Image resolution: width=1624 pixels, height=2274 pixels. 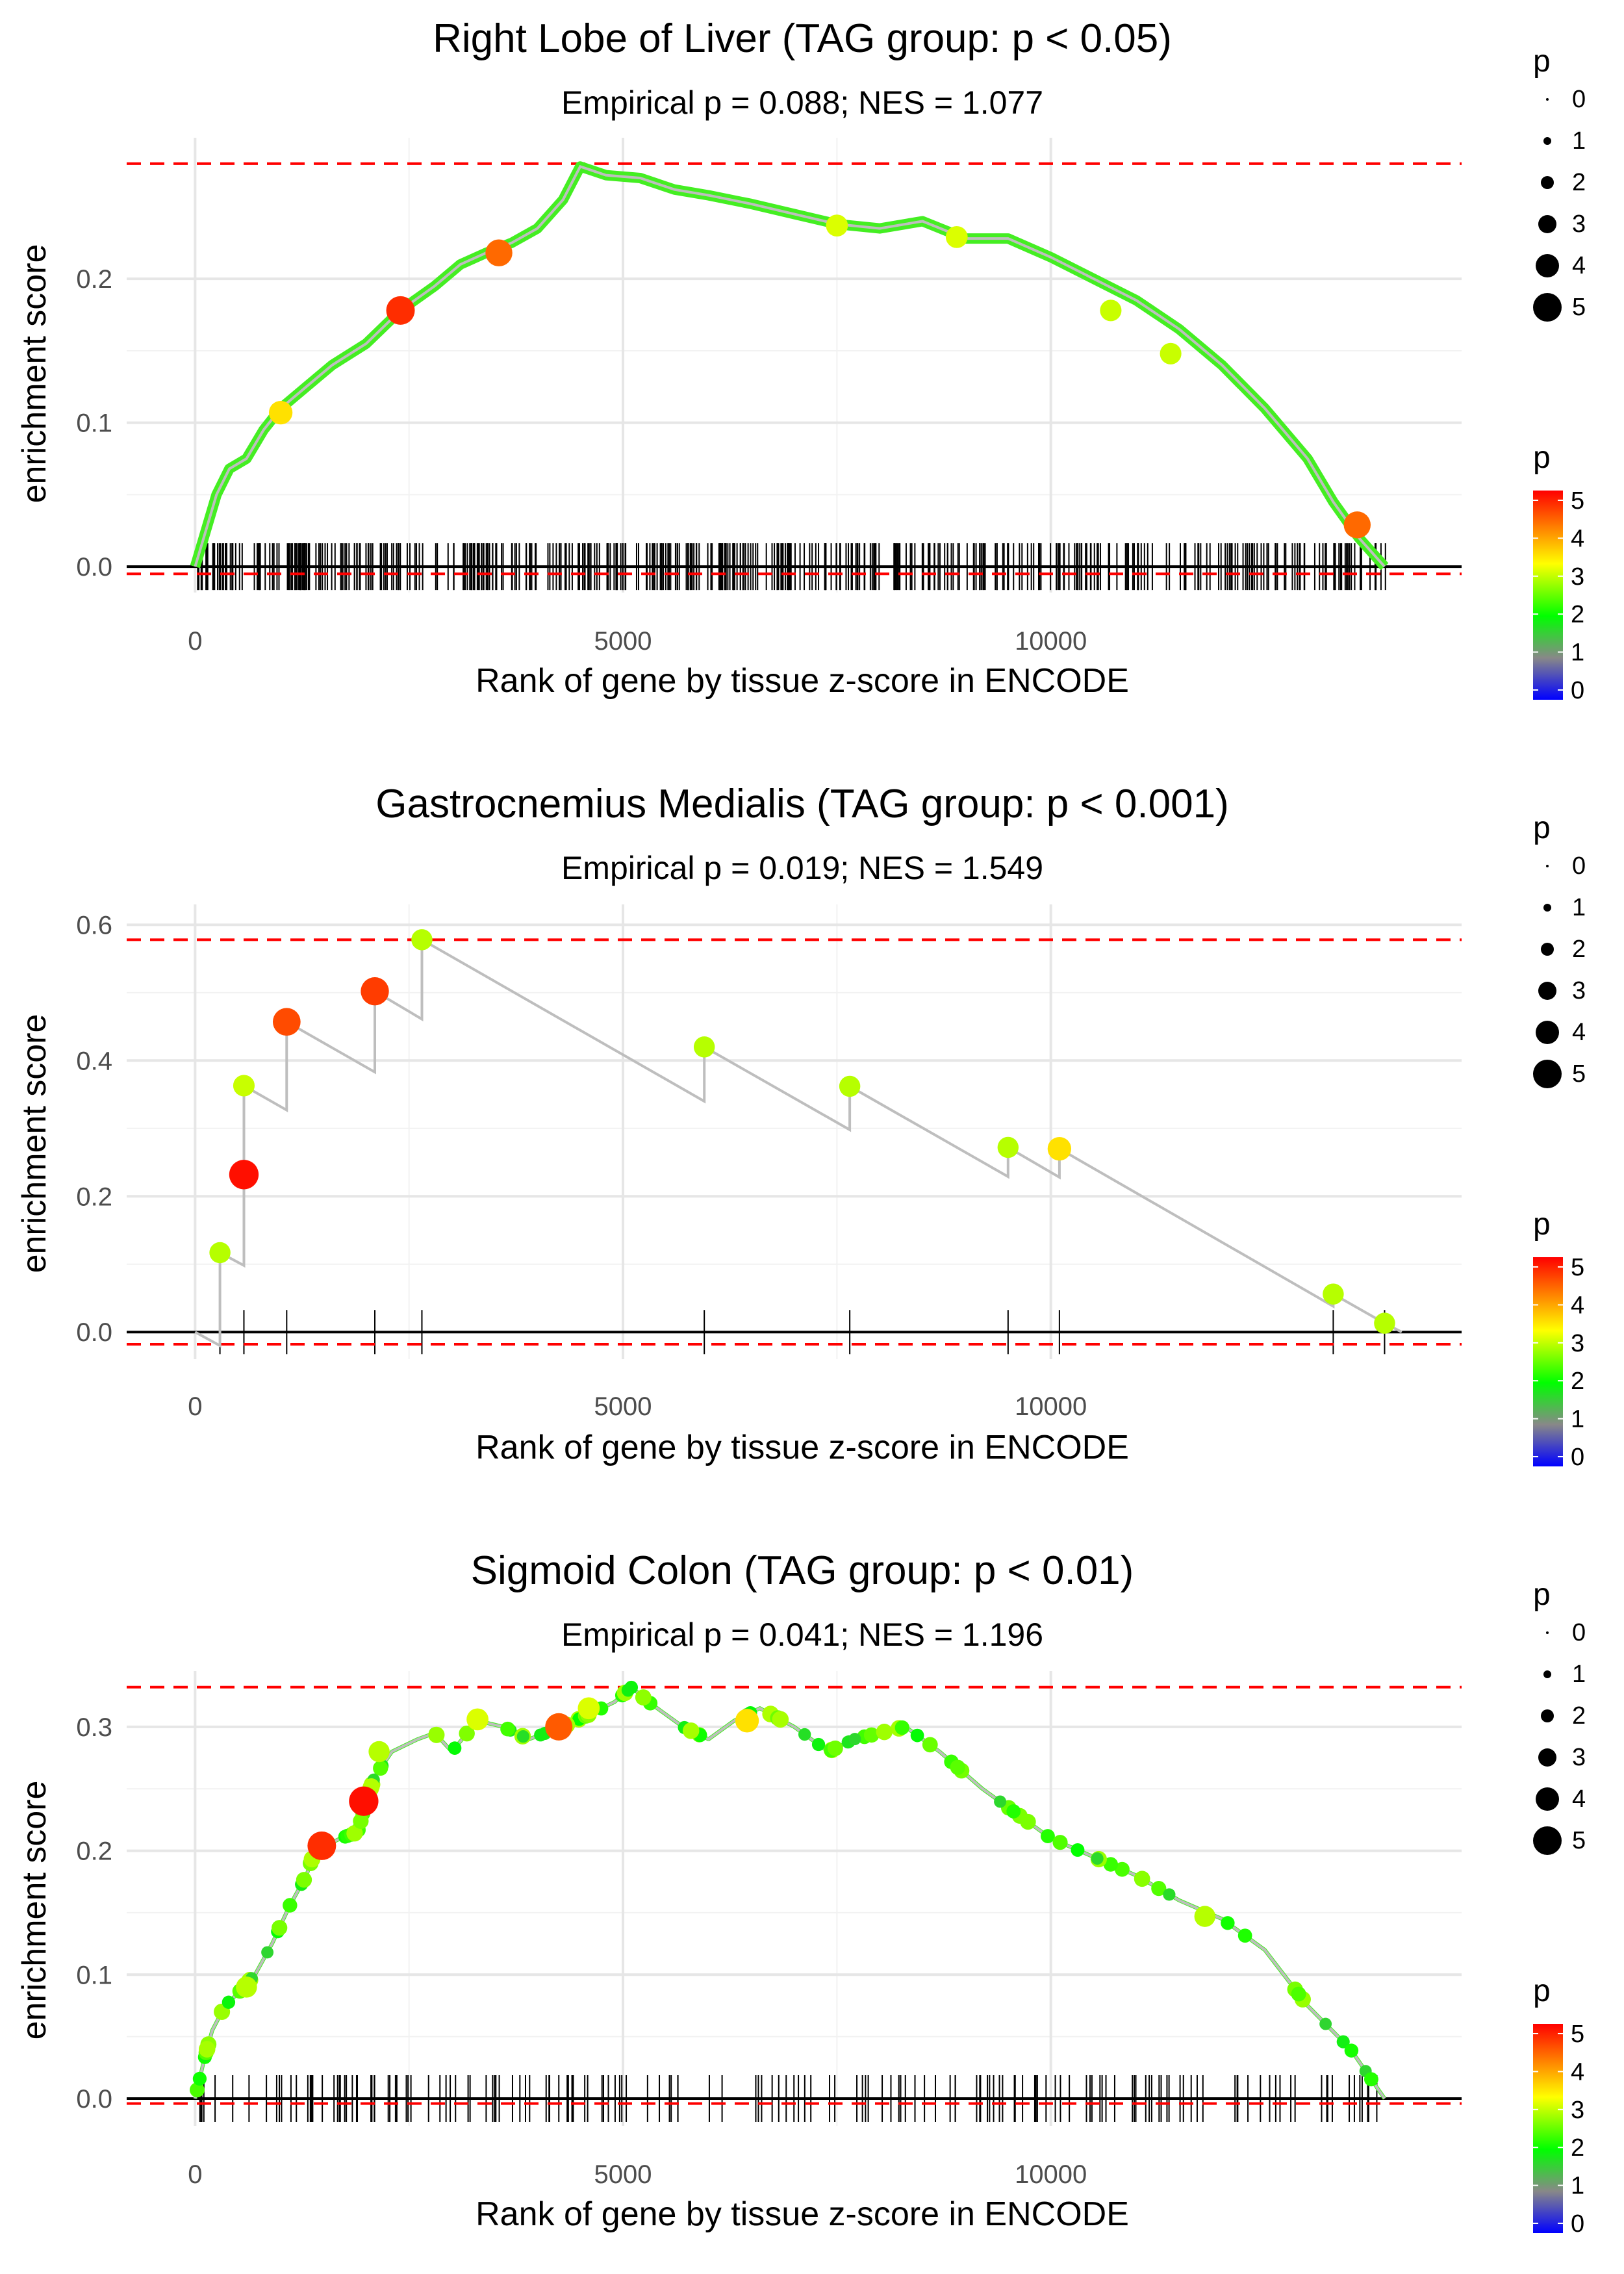 I want to click on legend-size-label: 1, so click(x=1579, y=141).